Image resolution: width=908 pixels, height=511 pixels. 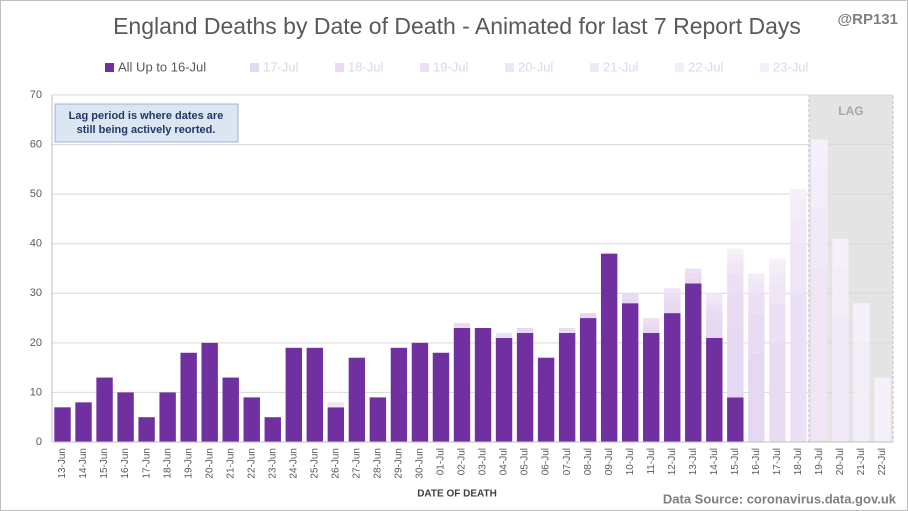 I want to click on y-tick-label: 10, so click(x=36, y=392).